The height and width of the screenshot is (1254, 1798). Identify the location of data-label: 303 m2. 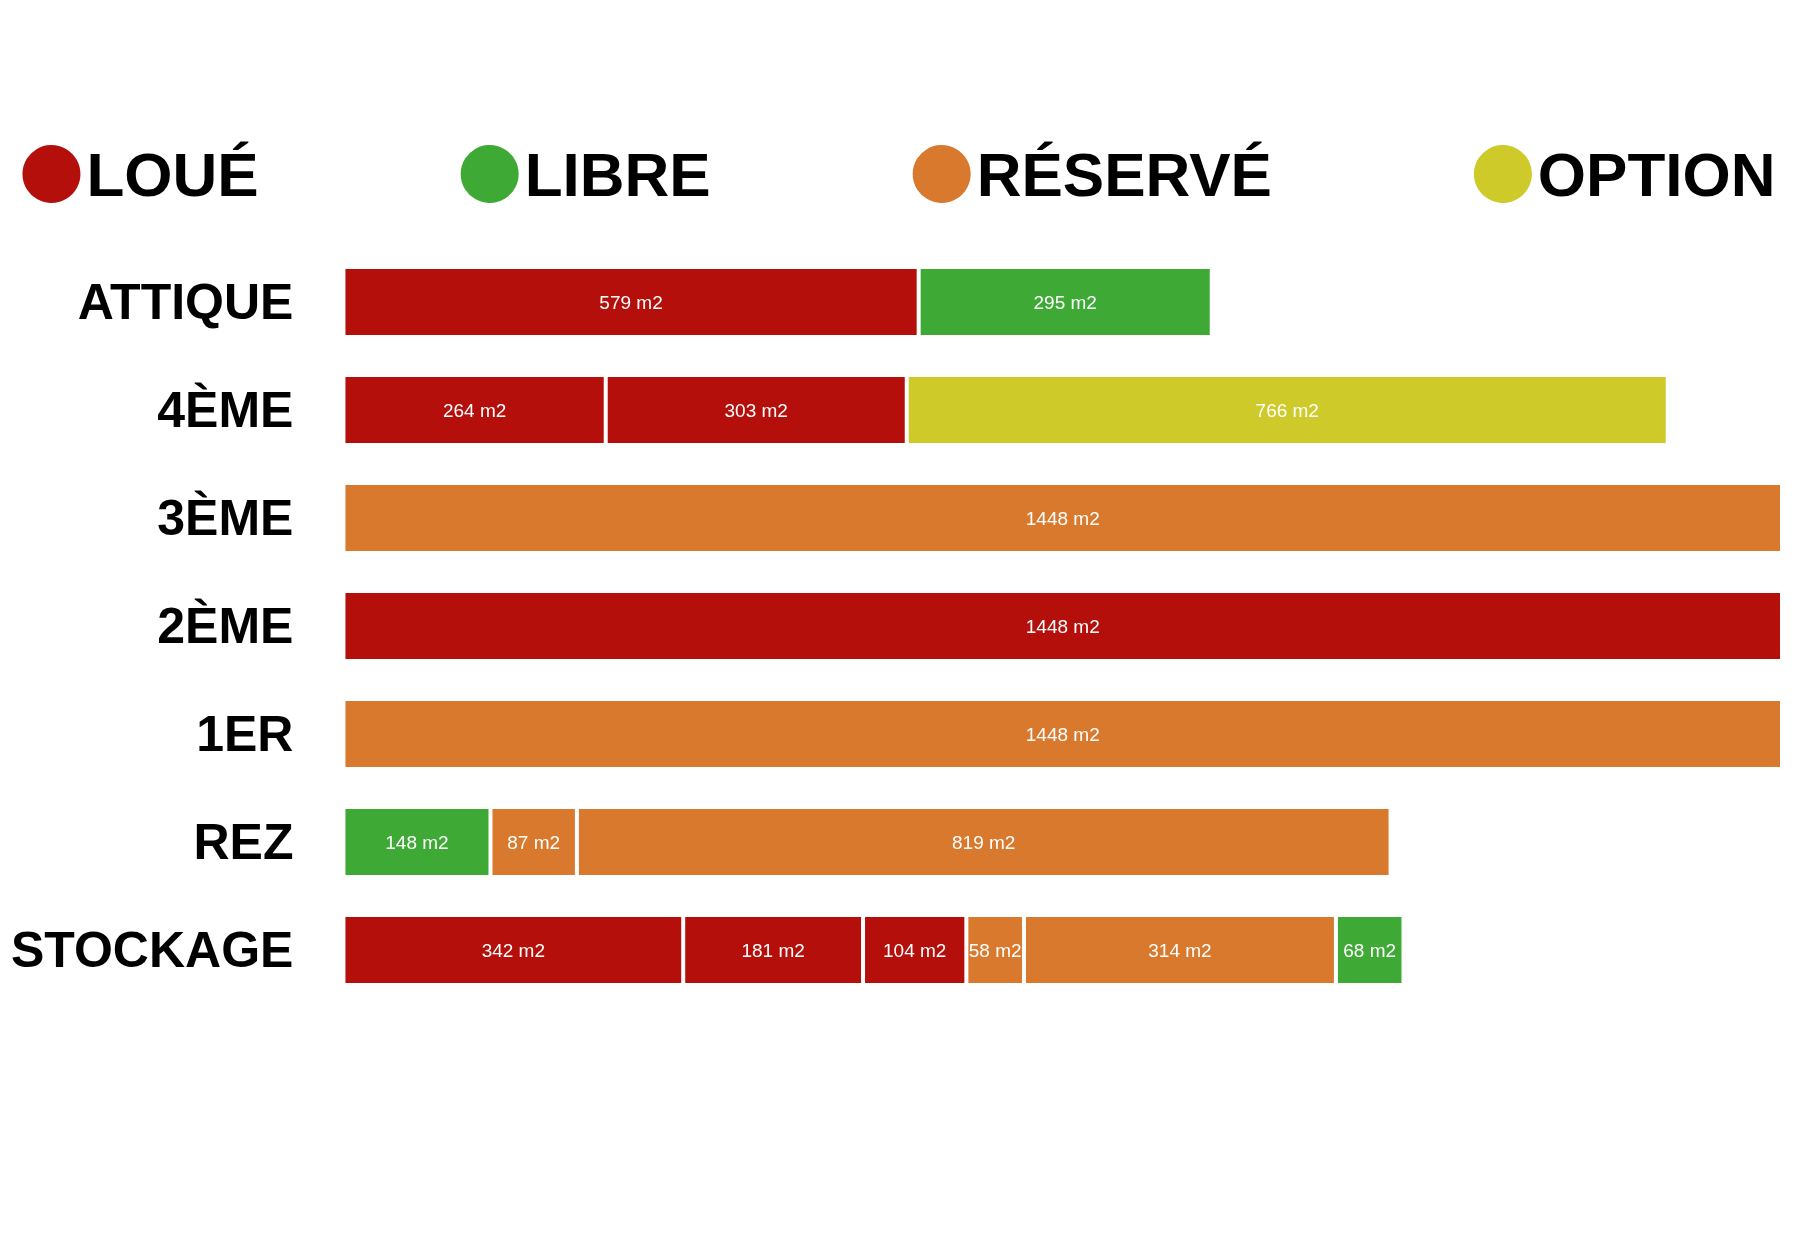
(756, 410).